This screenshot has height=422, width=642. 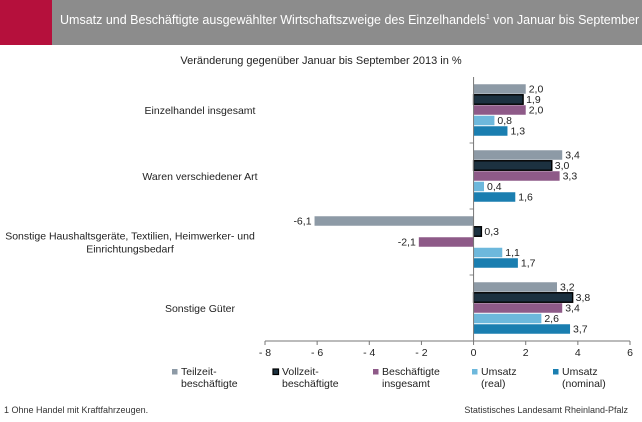 What do you see at coordinates (567, 288) in the screenshot?
I see `data-label: 3,2` at bounding box center [567, 288].